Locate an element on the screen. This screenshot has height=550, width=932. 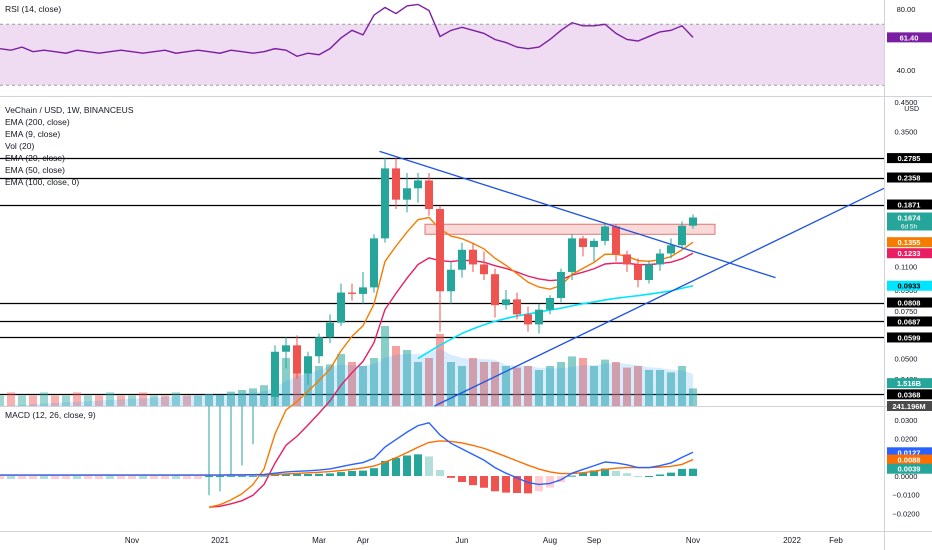
macd-tick-label: −0.0200 is located at coordinates (905, 513).